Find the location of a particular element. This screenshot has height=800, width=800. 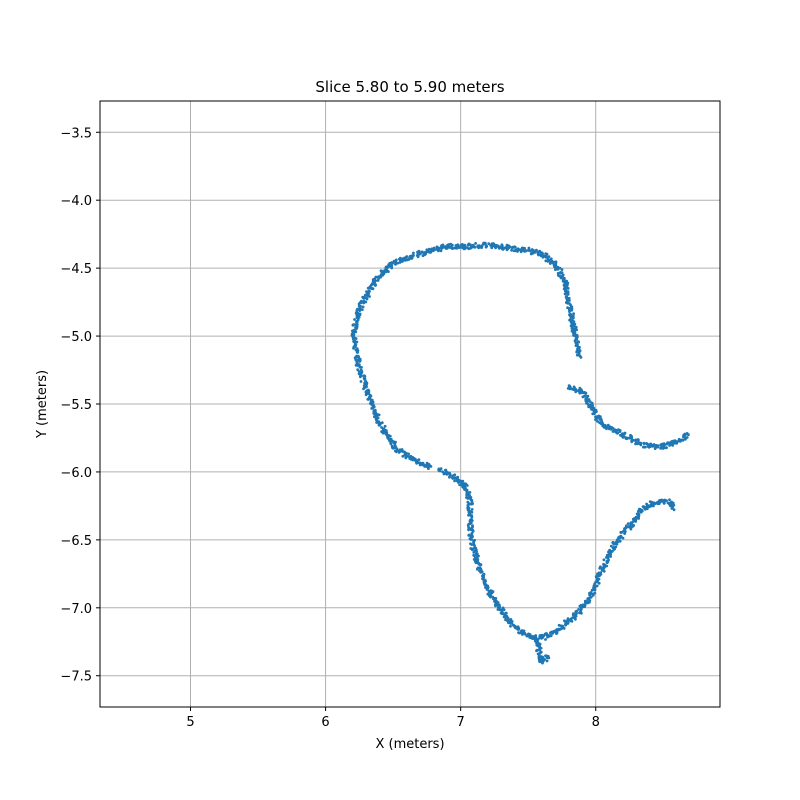

y-tick-label: −4.0 is located at coordinates (76, 201).